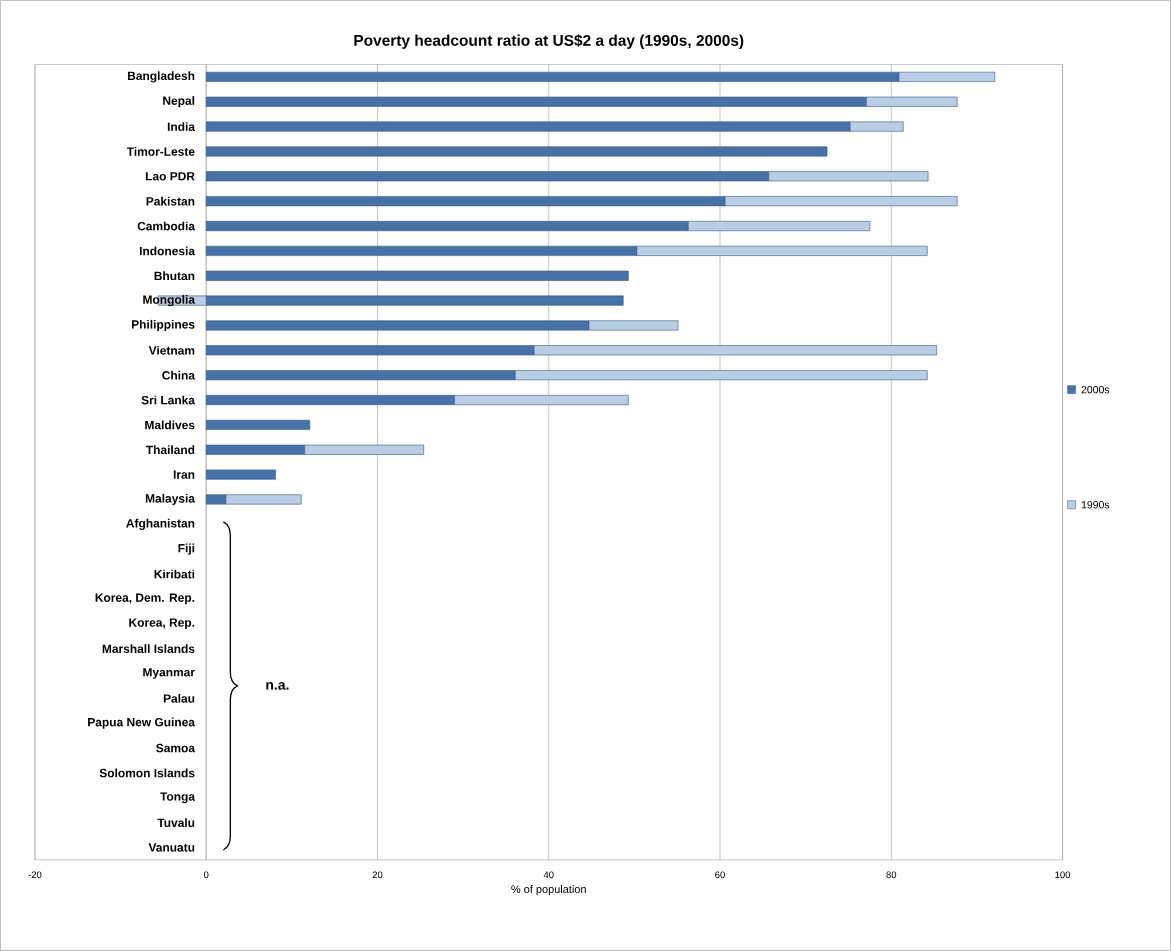 This screenshot has width=1171, height=951. I want to click on y-tick-label: China, so click(179, 375).